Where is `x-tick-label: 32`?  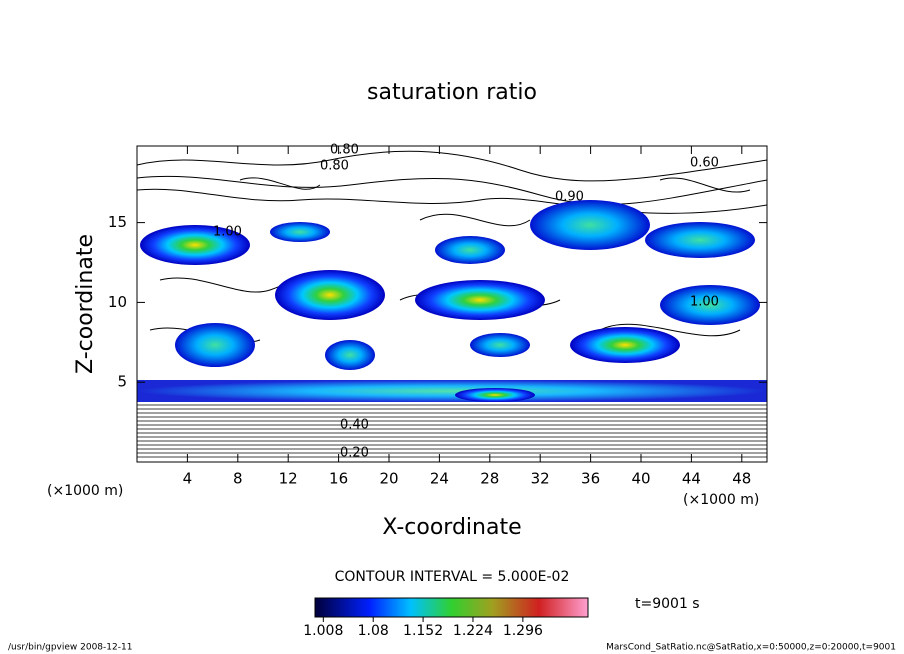 x-tick-label: 32 is located at coordinates (540, 479).